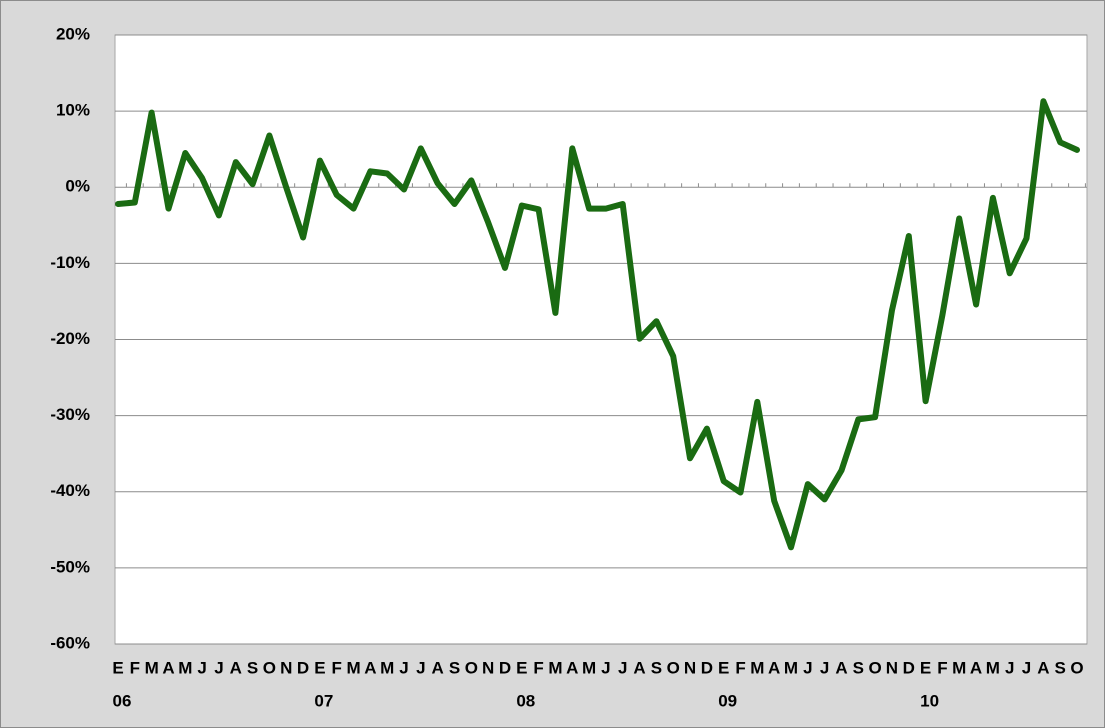  What do you see at coordinates (70, 338) in the screenshot?
I see `y-tick-label: -20%` at bounding box center [70, 338].